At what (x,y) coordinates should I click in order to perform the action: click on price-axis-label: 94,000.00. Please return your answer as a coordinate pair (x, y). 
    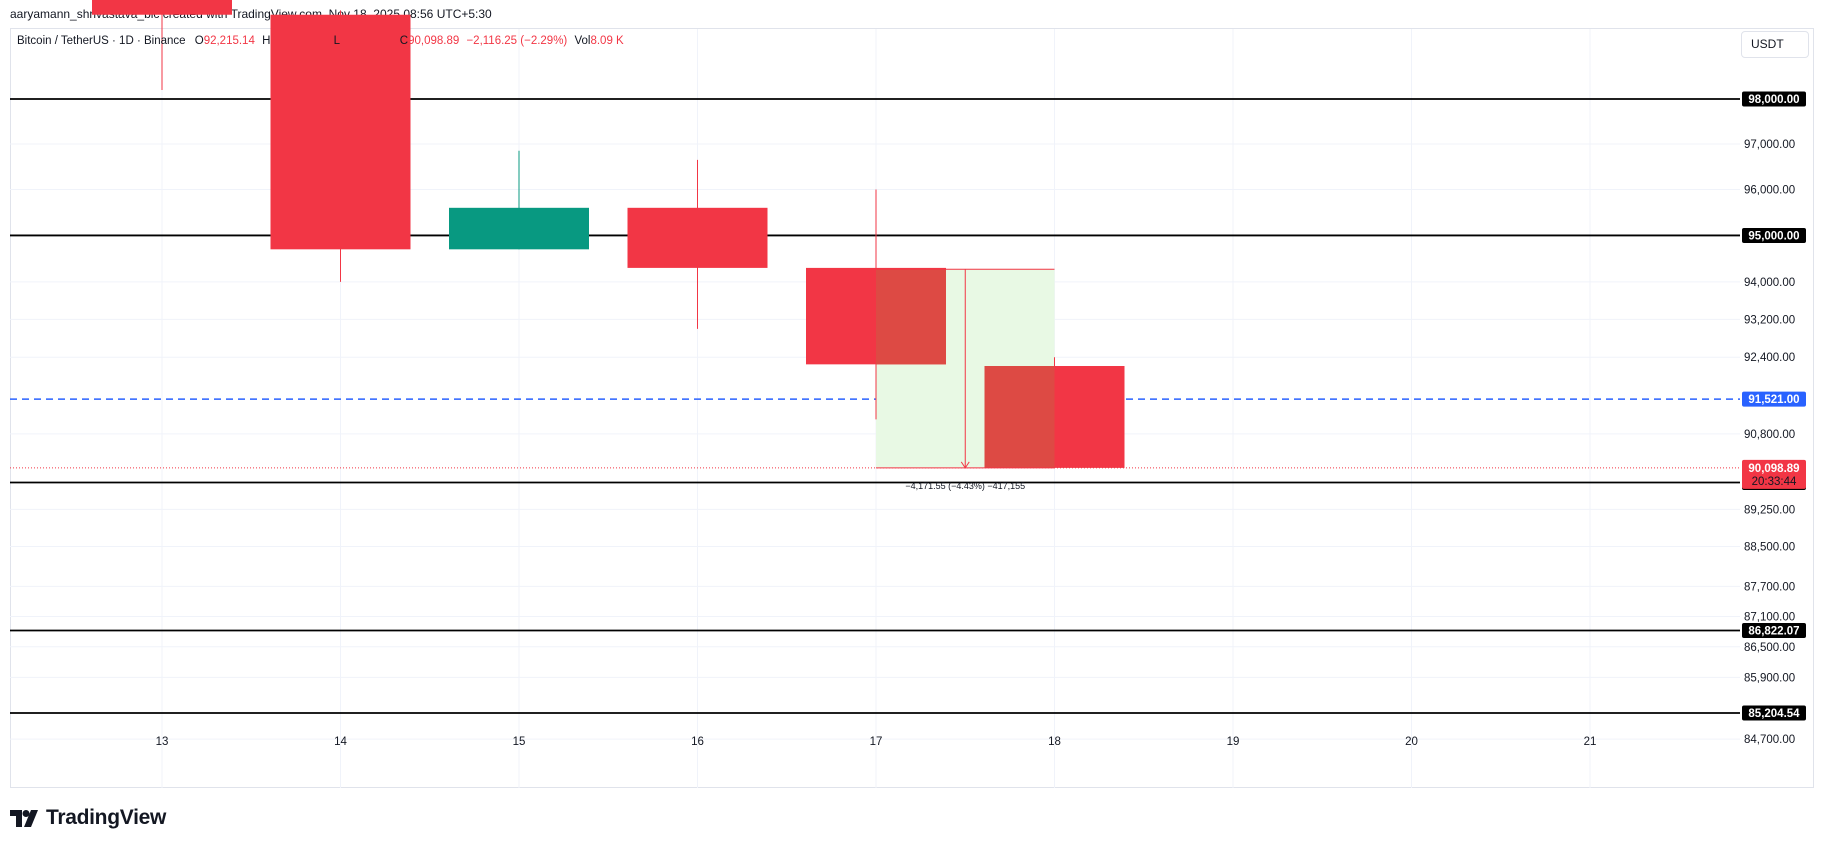
    Looking at the image, I should click on (1769, 283).